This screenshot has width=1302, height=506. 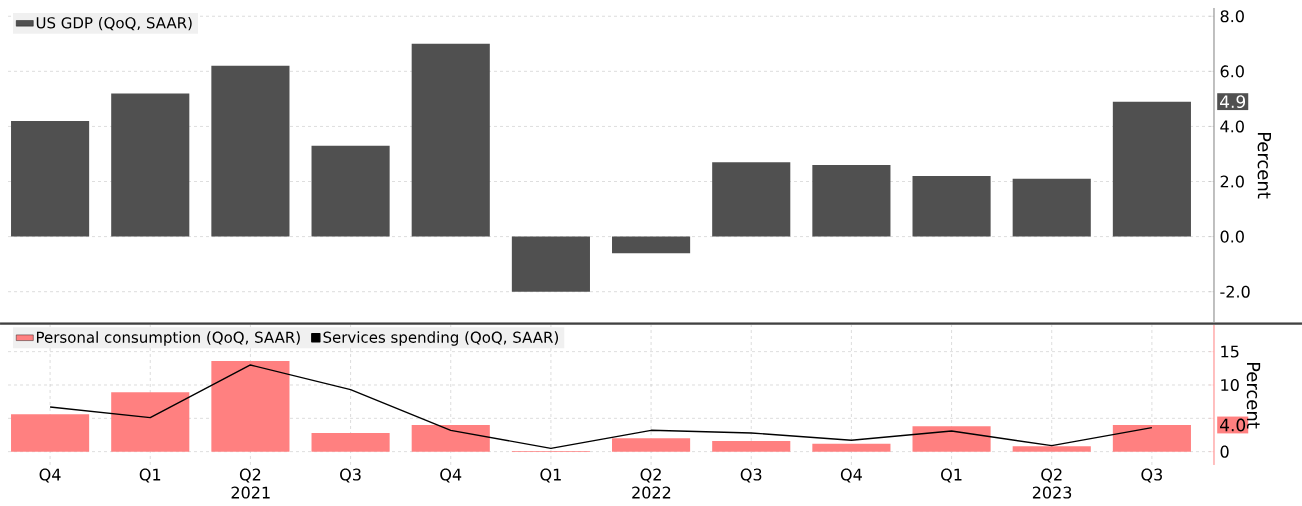 What do you see at coordinates (1233, 102) in the screenshot?
I see `text: 4.9` at bounding box center [1233, 102].